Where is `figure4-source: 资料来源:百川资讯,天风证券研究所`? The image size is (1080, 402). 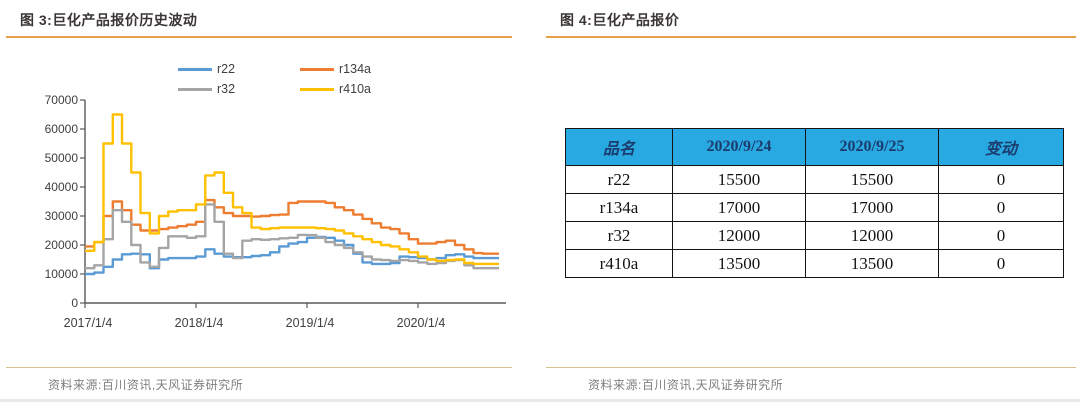 figure4-source: 资料来源:百川资讯,天风证券研究所 is located at coordinates (686, 385).